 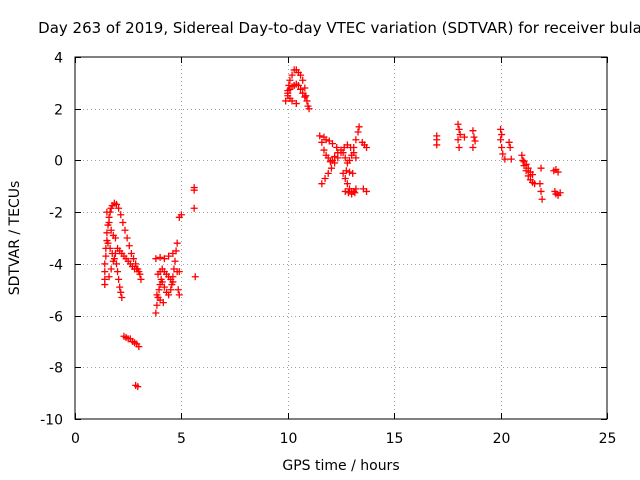 I want to click on x-tick-label: 20, so click(x=502, y=439).